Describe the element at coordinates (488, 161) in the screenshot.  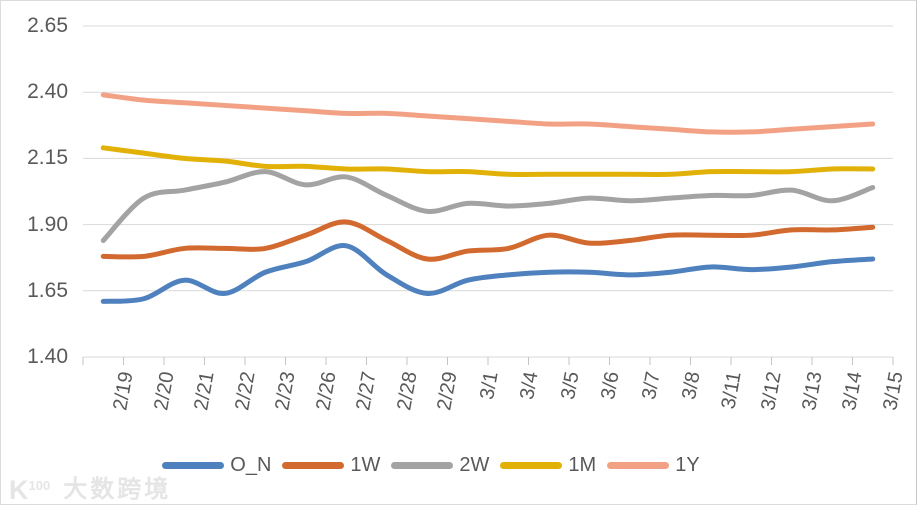
I see `series-line-1M` at that location.